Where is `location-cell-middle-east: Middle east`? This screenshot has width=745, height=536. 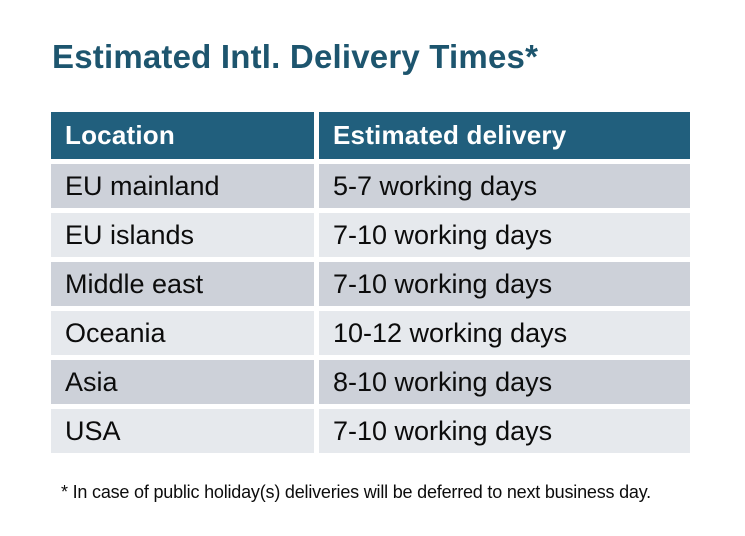
location-cell-middle-east: Middle east is located at coordinates (182, 284).